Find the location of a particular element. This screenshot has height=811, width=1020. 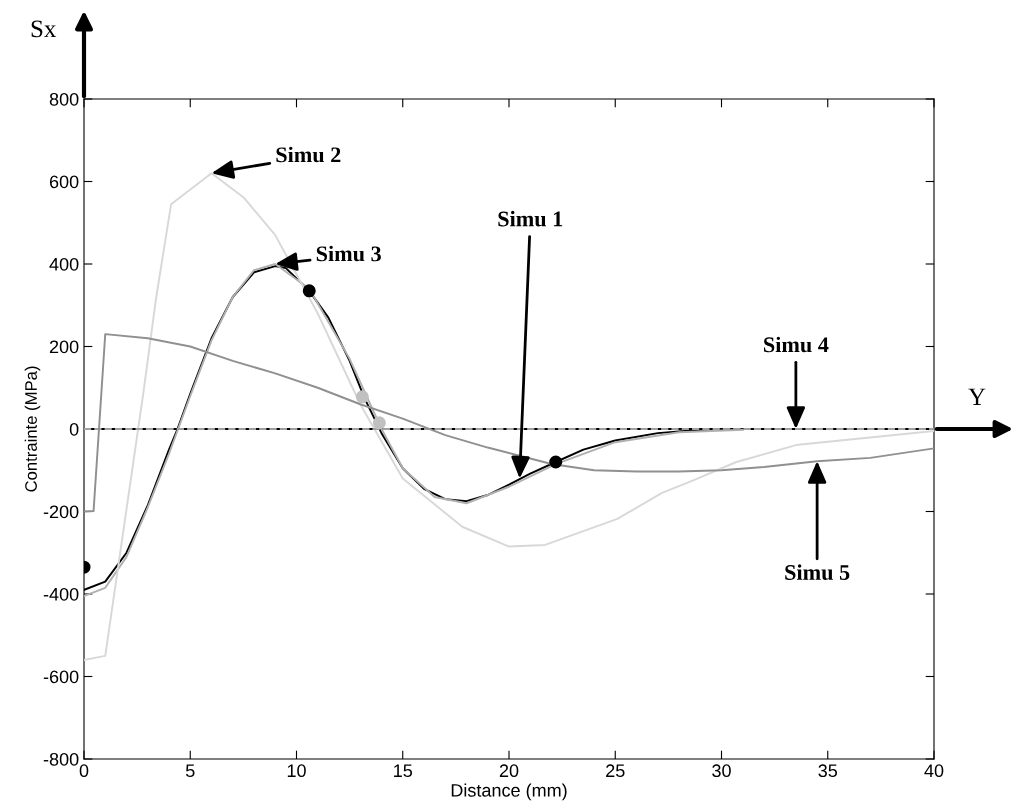

annotation: Simu 4 is located at coordinates (796, 344).